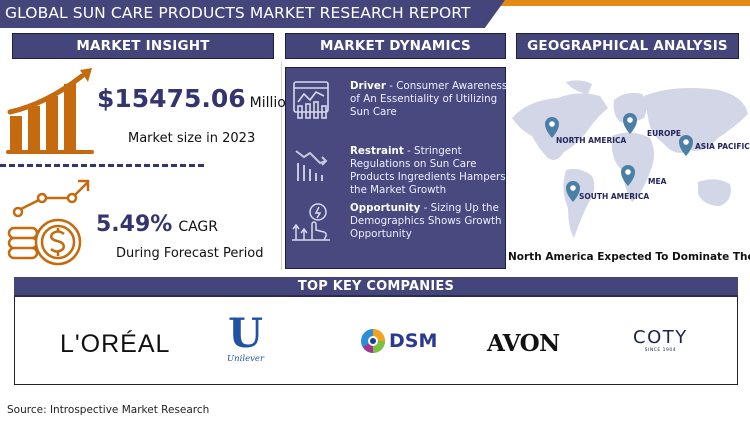 This screenshot has height=422, width=750. Describe the element at coordinates (377, 151) in the screenshot. I see `dynamics-label: Restraint` at that location.